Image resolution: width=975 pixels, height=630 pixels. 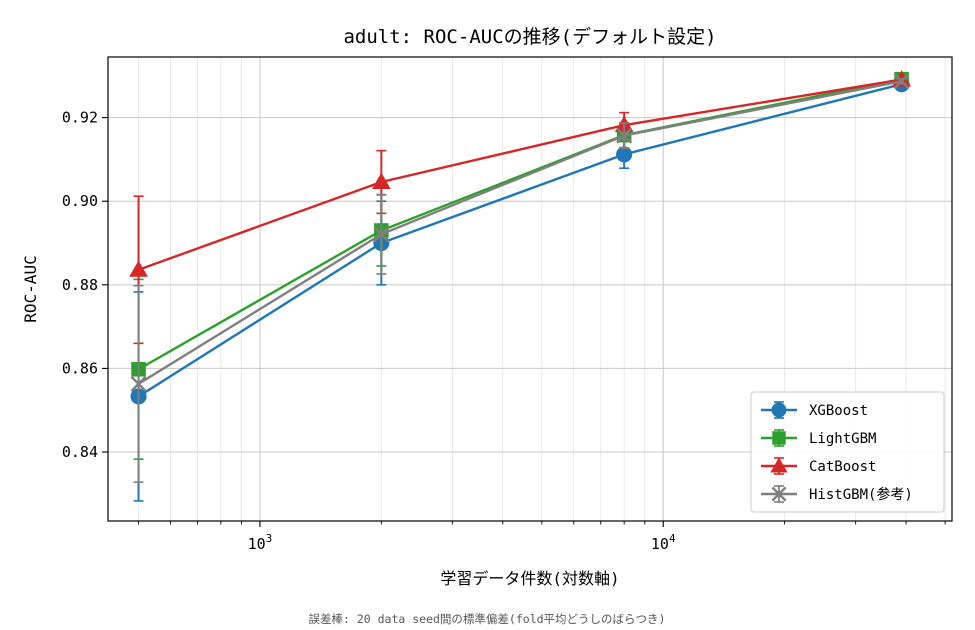 I want to click on legend-item: CatBoost, so click(x=818, y=466).